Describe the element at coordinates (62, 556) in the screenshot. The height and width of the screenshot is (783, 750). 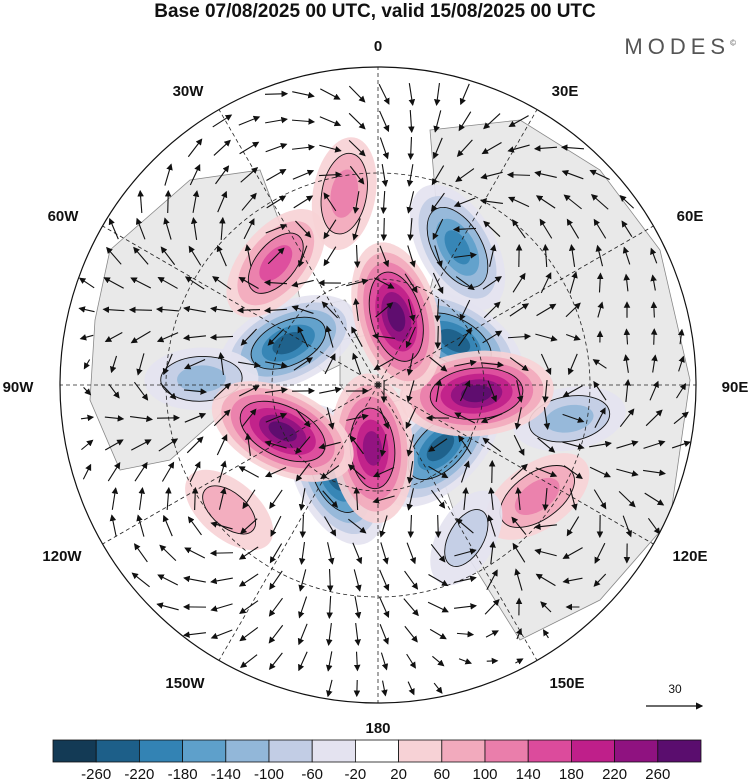
I see `label-lon-120w: 120W` at that location.